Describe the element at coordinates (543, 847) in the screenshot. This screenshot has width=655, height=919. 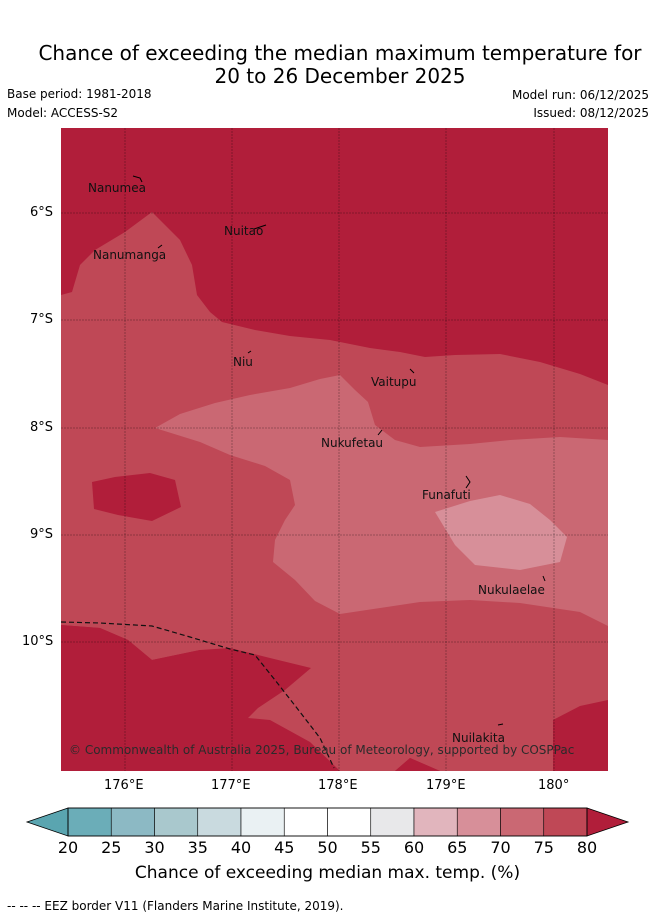
I see `colorbar-tick: 75` at that location.